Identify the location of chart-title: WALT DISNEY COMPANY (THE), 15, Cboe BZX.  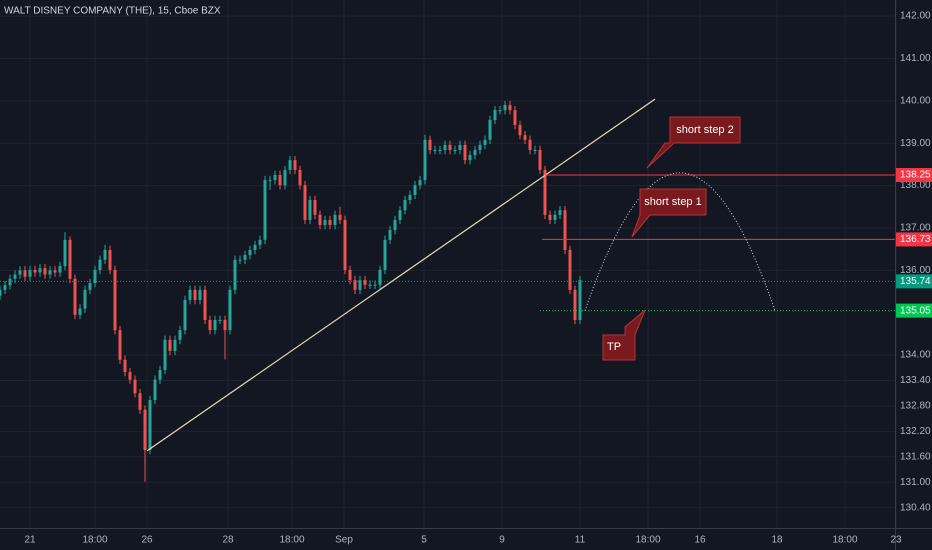
(112, 11).